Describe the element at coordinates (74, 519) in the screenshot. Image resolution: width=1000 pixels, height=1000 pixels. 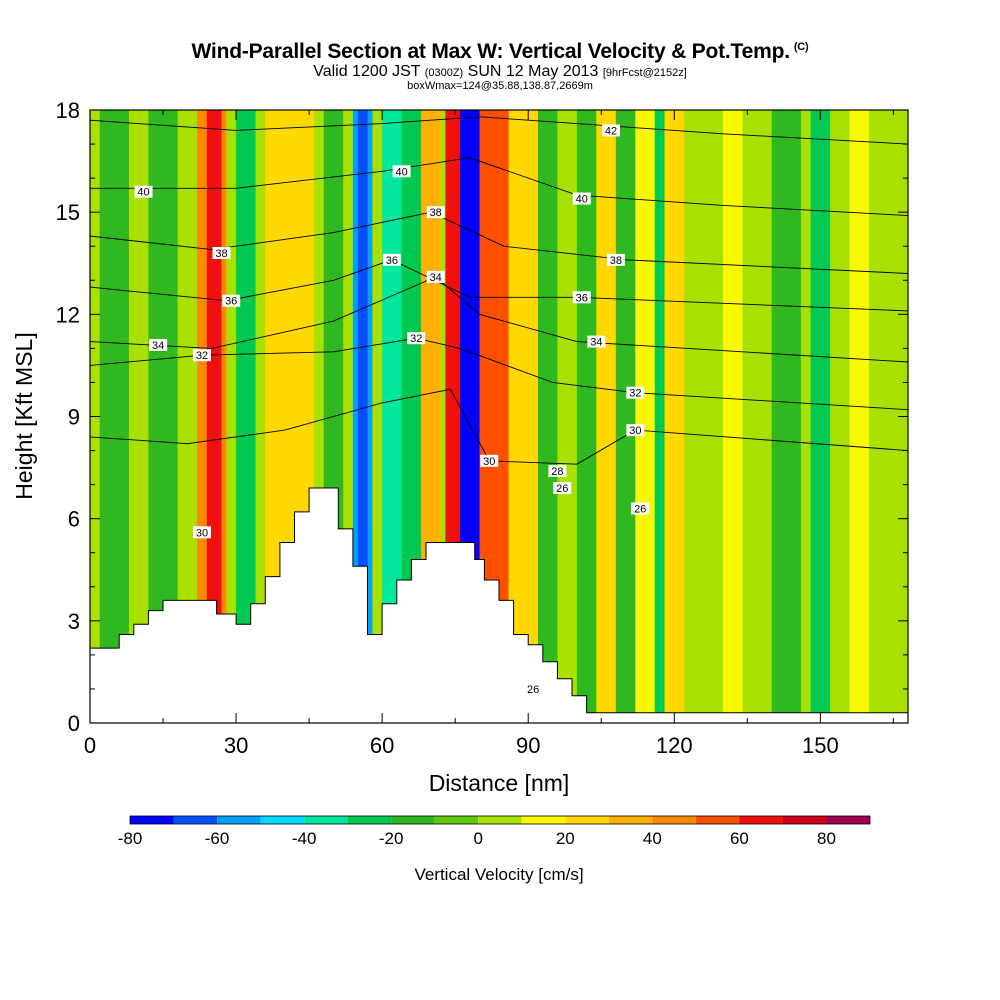
I see `y-tick-label: 6` at that location.